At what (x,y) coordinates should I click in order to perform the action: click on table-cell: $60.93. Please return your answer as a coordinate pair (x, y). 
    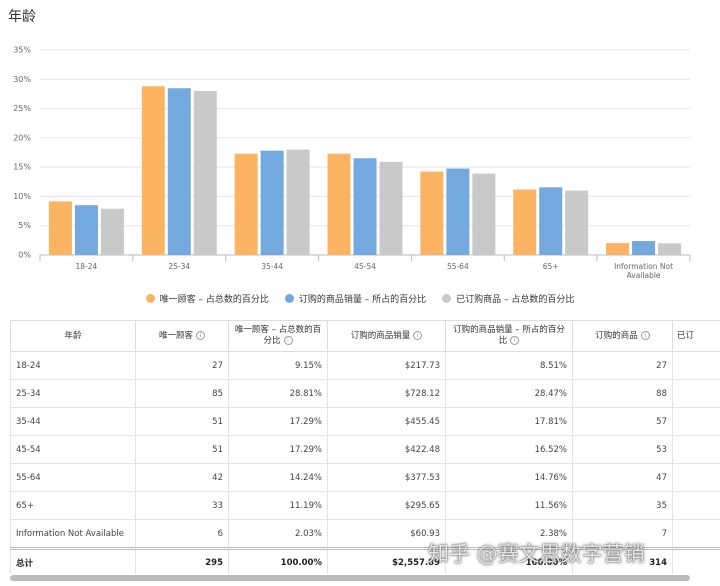
    Looking at the image, I should click on (386, 534).